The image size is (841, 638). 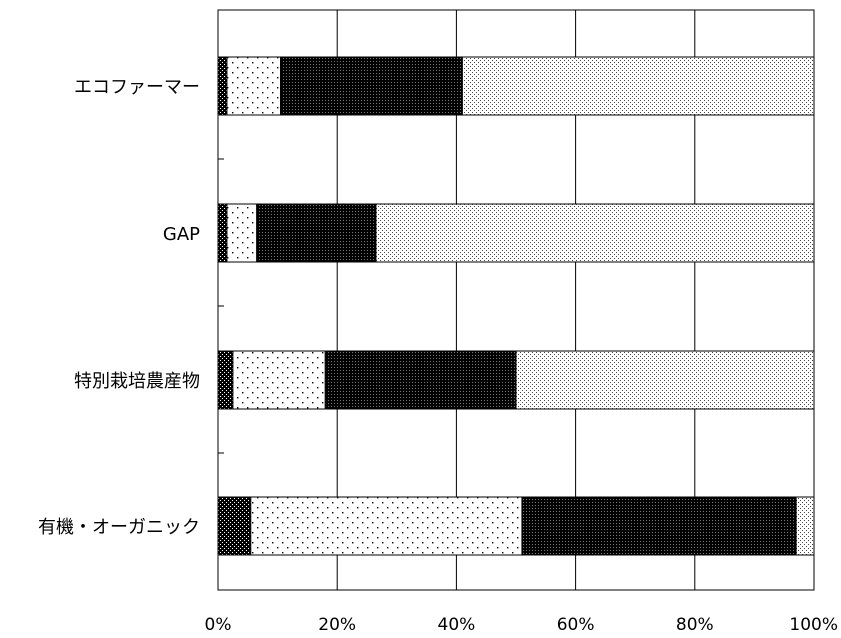 What do you see at coordinates (813, 625) in the screenshot?
I see `x-tick-label: 100%` at bounding box center [813, 625].